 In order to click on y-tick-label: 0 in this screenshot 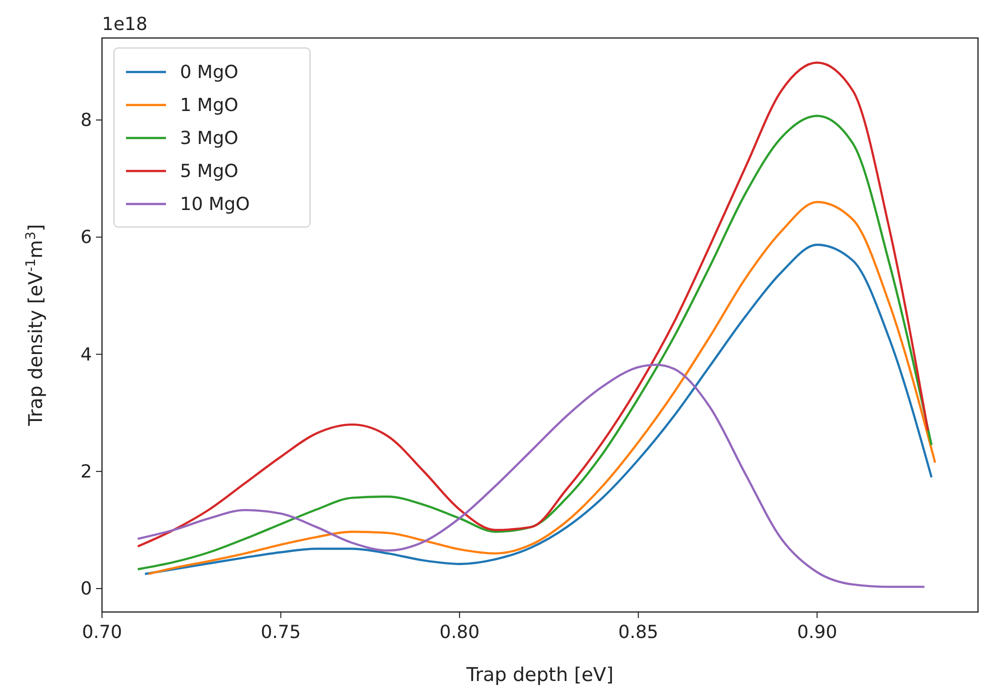, I will do `click(86, 589)`.